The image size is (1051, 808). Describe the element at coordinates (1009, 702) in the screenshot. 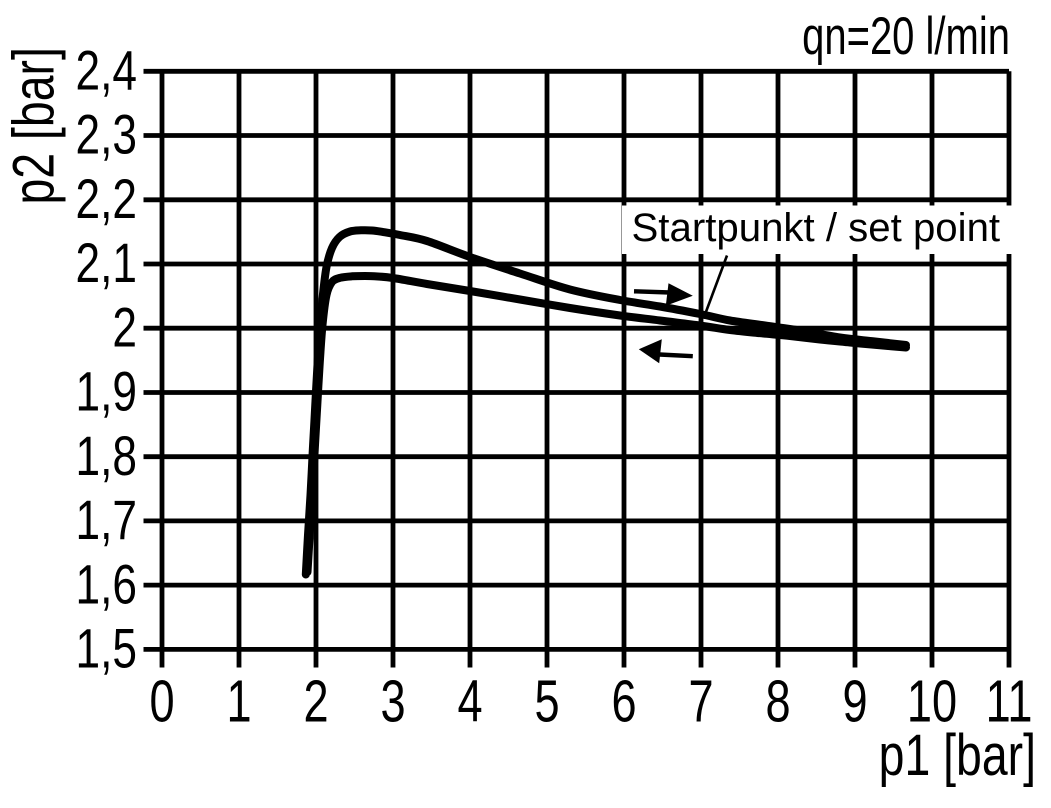

I see `svg-text: 11` at that location.